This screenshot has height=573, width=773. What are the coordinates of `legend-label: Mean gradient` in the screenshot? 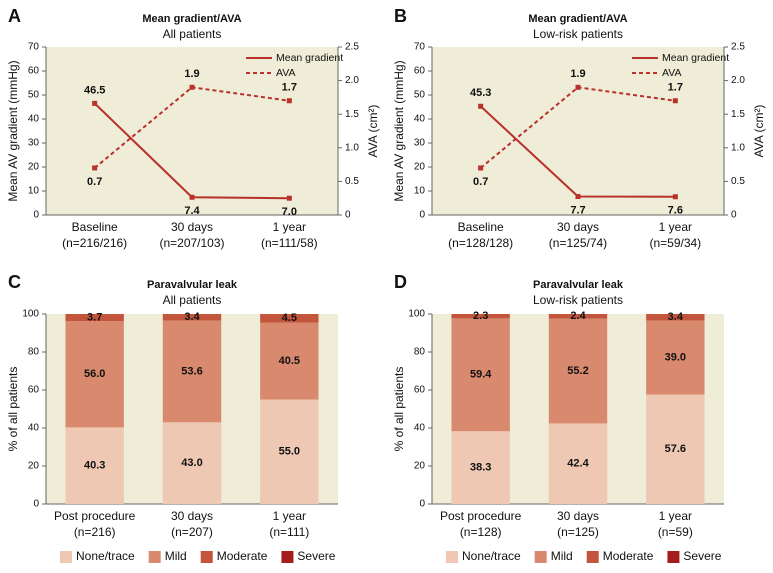 It's located at (695, 58).